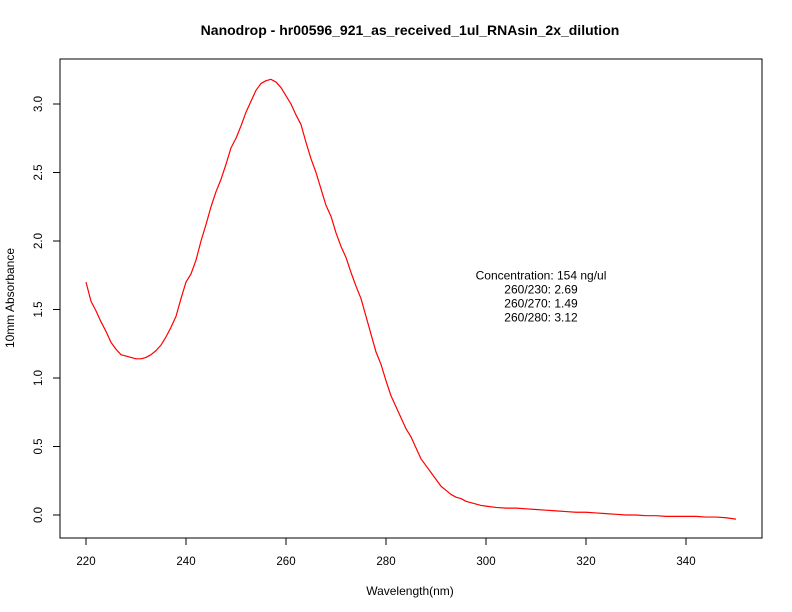  Describe the element at coordinates (47, 309) in the screenshot. I see `y-axis: 0.0 0.5 1.0 1.5 2.0 2.5 3.0` at that location.